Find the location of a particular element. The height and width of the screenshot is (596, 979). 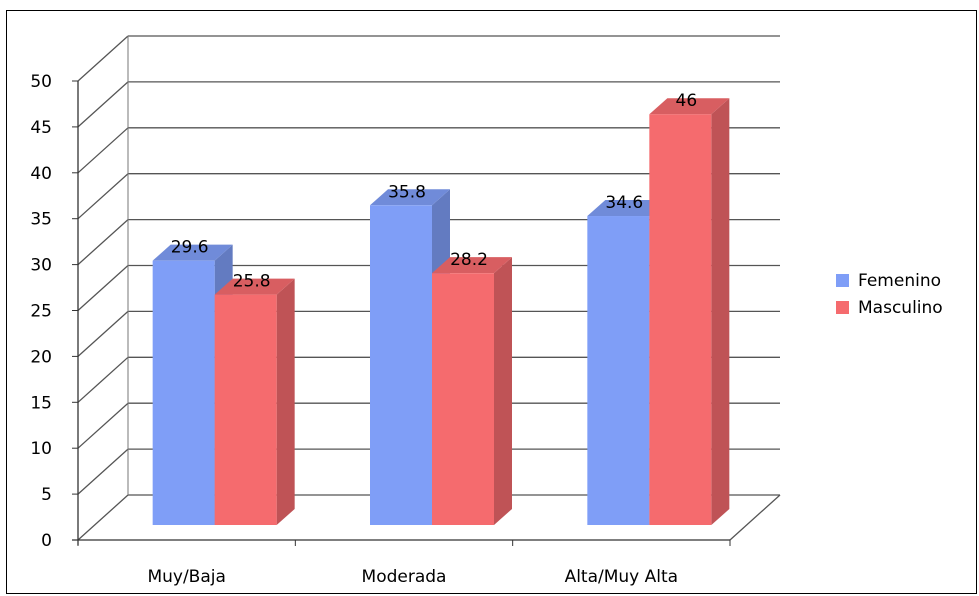

y-tick-label: 15 is located at coordinates (41, 403).